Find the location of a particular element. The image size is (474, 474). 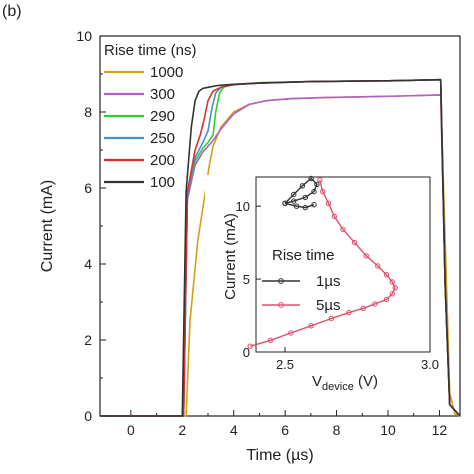

main-x-axis-label: Time (µs) is located at coordinates (279, 455).